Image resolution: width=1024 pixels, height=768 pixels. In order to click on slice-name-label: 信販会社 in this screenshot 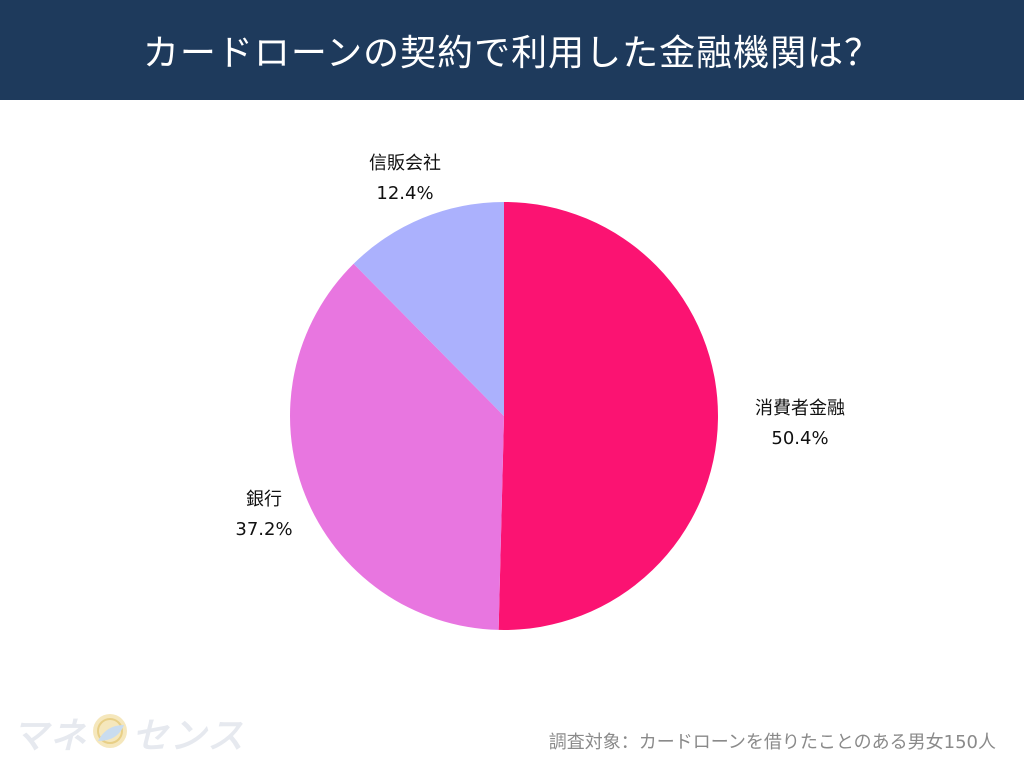, I will do `click(405, 163)`.